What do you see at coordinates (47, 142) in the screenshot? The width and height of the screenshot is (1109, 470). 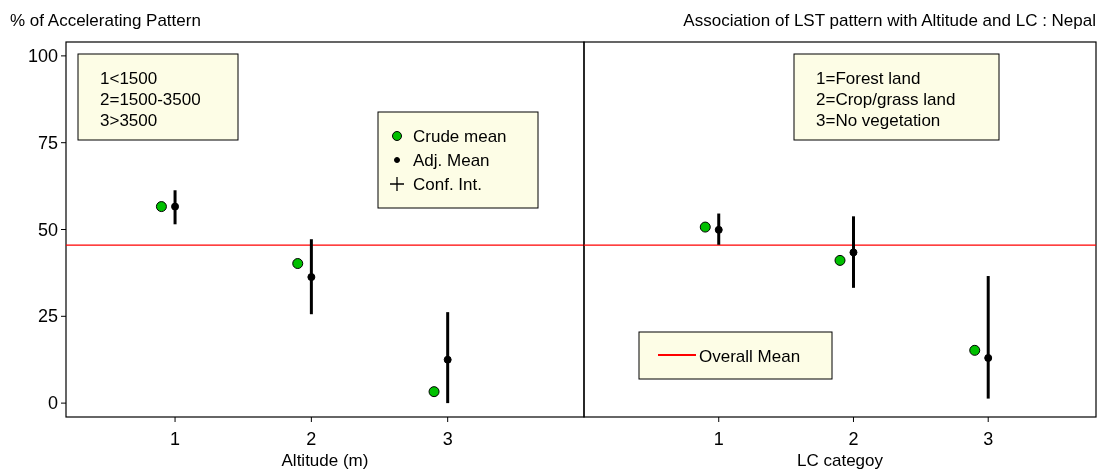 I see `y-tick-label: 75` at bounding box center [47, 142].